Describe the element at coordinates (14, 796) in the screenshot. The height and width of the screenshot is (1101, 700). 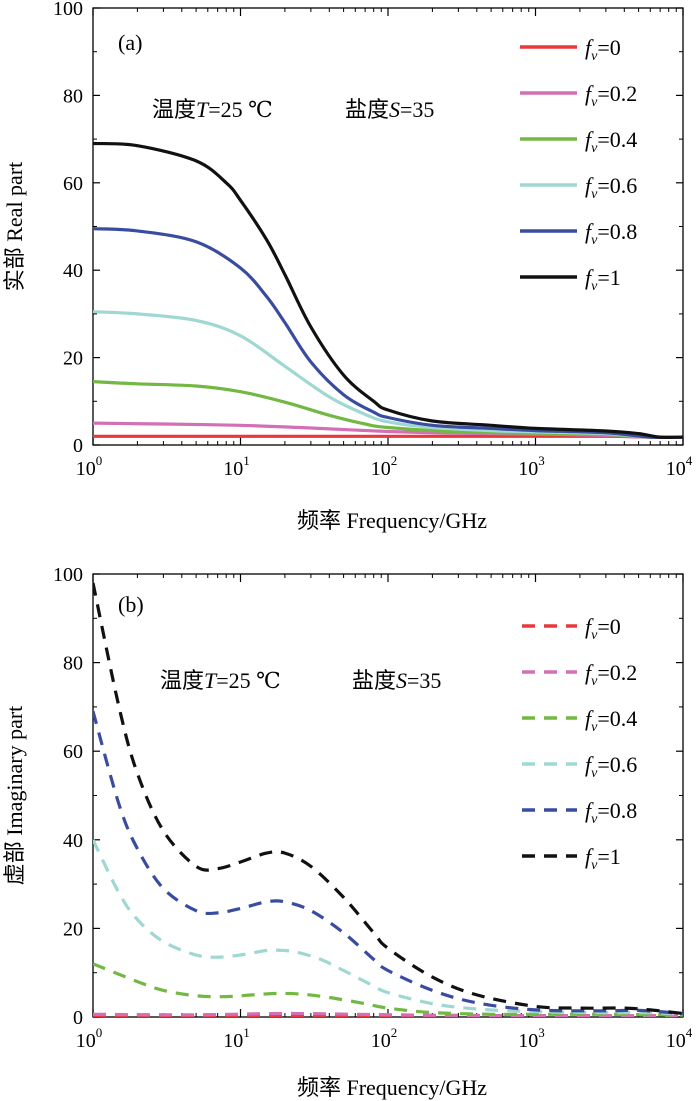
I see `y-axis-title: 虚部 Imaginary part` at that location.